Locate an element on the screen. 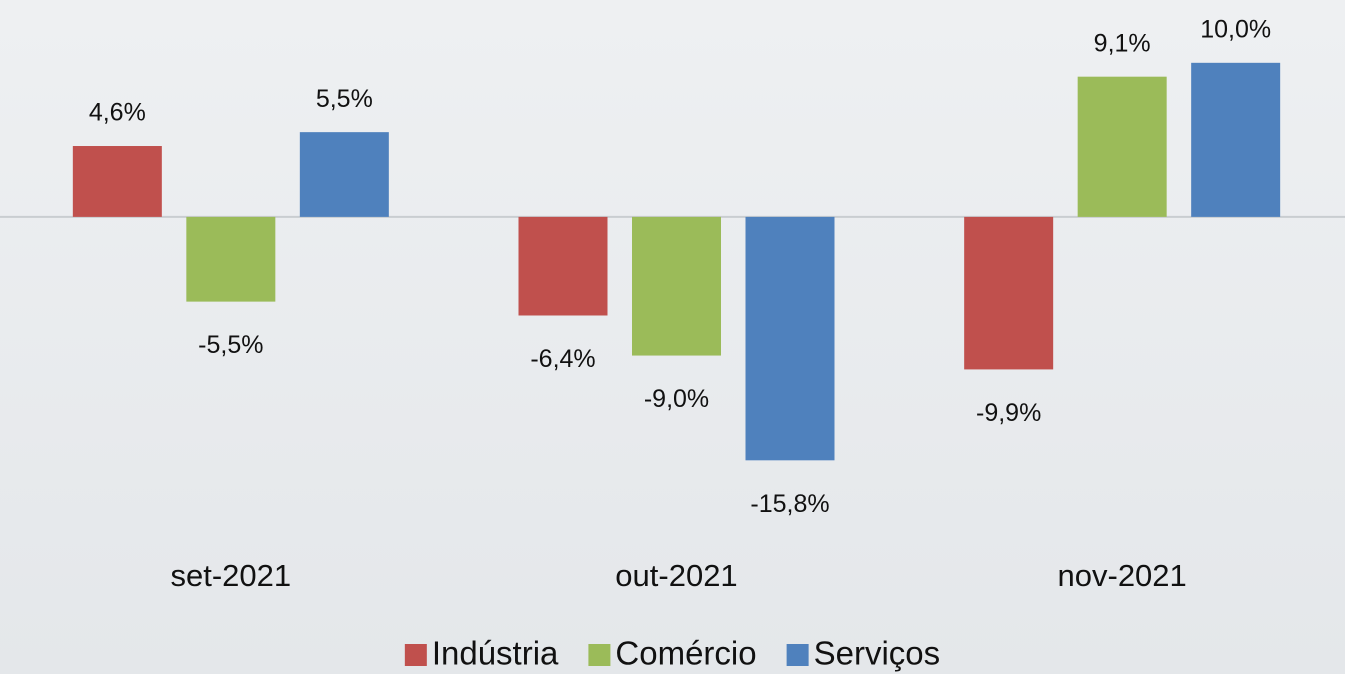 The width and height of the screenshot is (1345, 674). value-label: -15,8% is located at coordinates (789, 504).